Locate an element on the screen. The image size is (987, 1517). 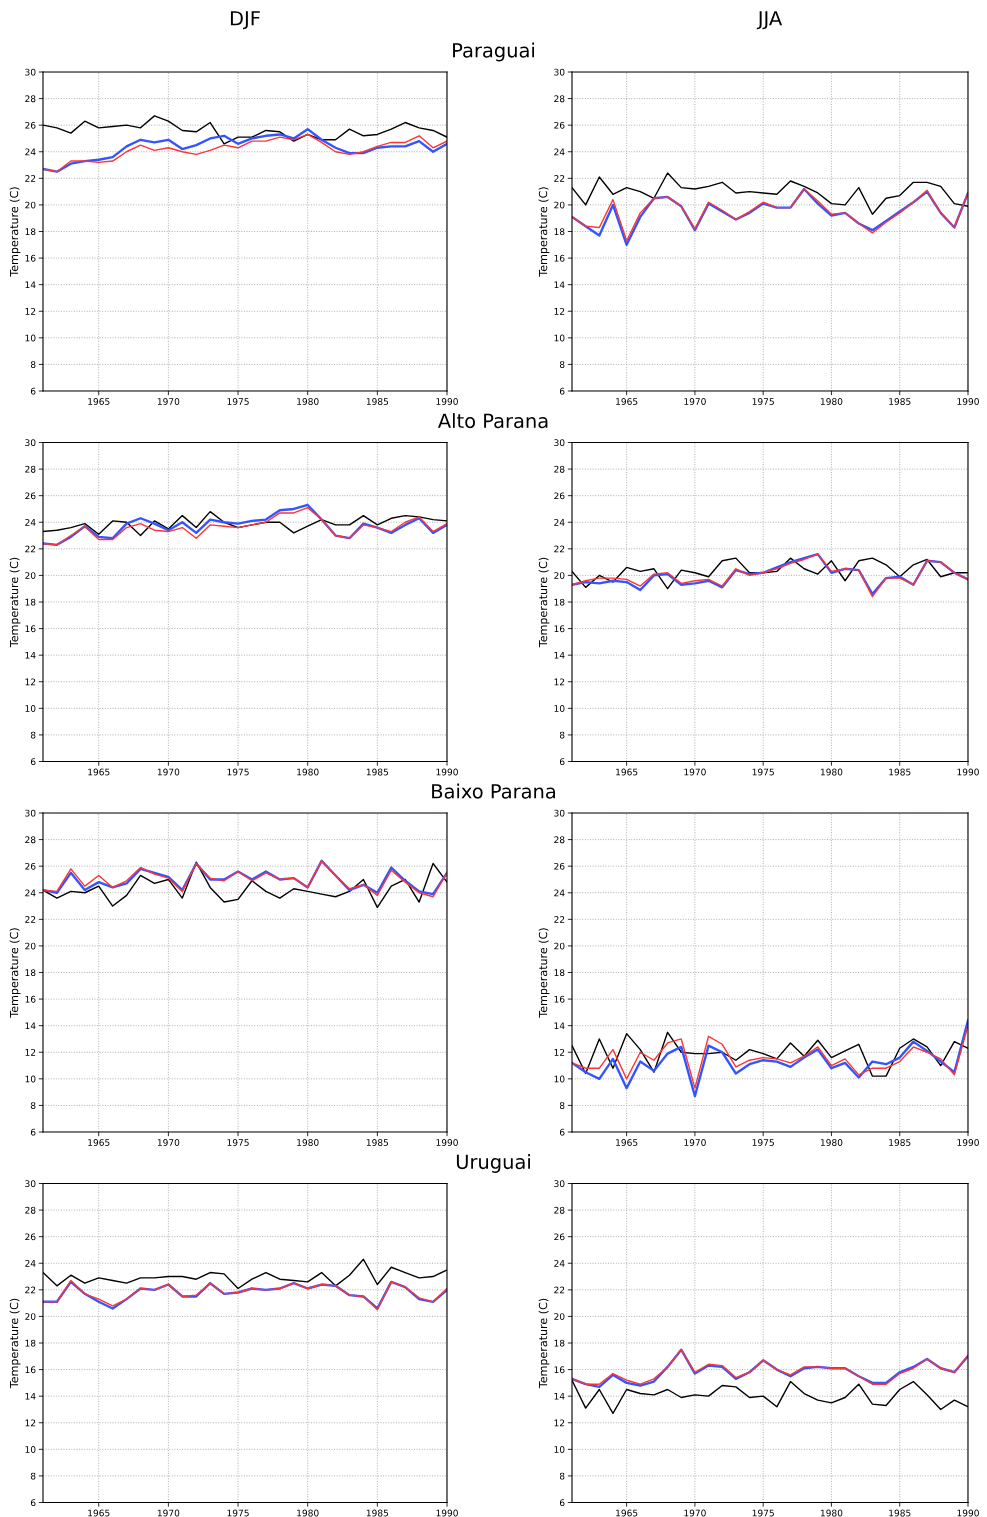
line-series is located at coordinates (770, 1058).